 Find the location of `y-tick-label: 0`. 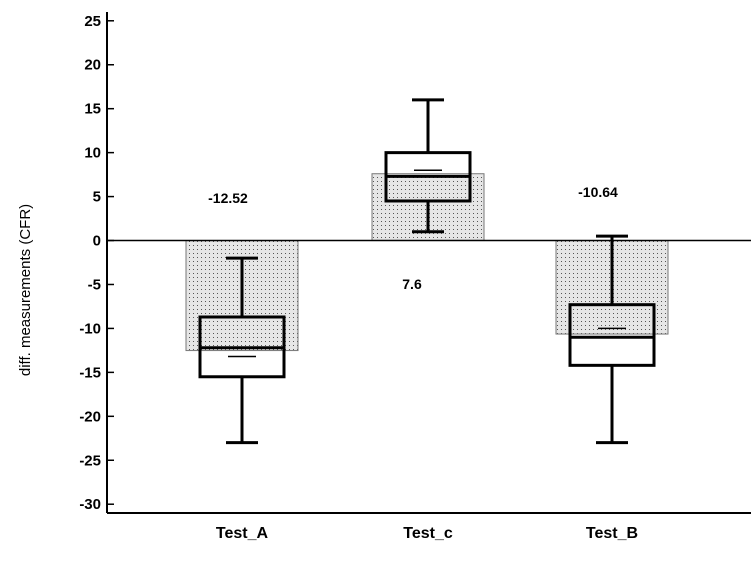

y-tick-label: 0 is located at coordinates (97, 241).